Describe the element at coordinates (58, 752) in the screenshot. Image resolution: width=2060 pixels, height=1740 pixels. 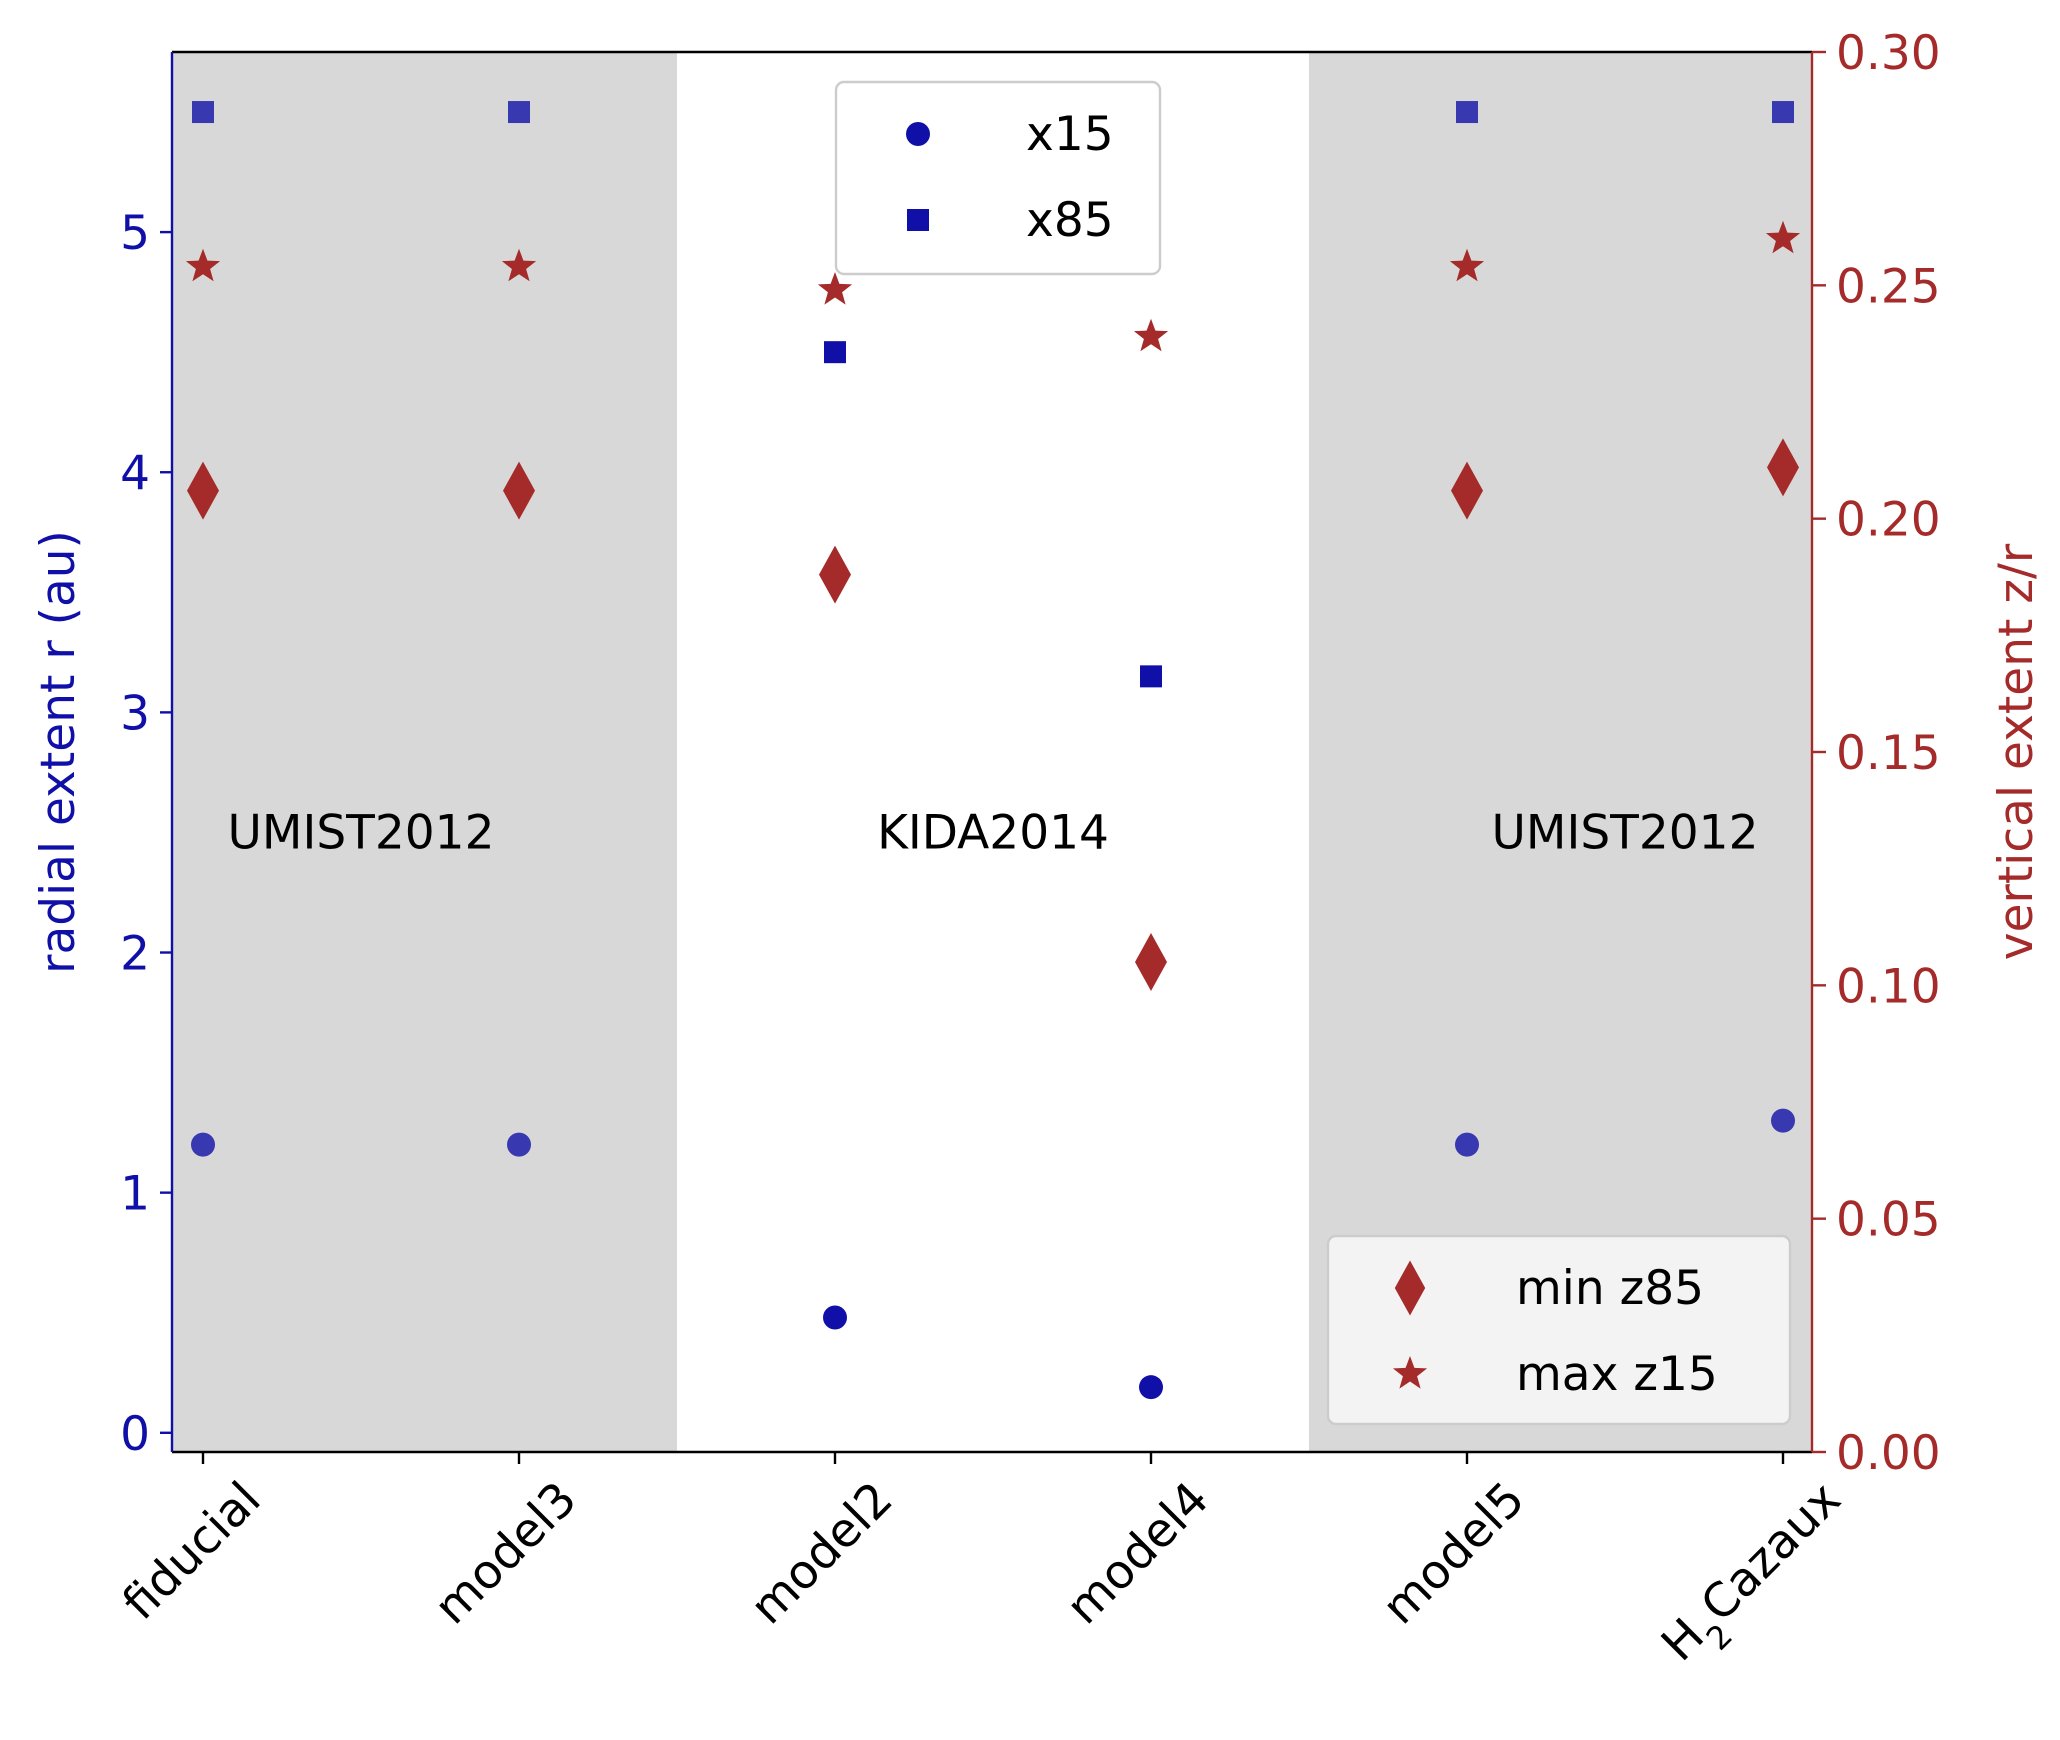
I see `left-y-axis-label: radial extent r (au)` at that location.